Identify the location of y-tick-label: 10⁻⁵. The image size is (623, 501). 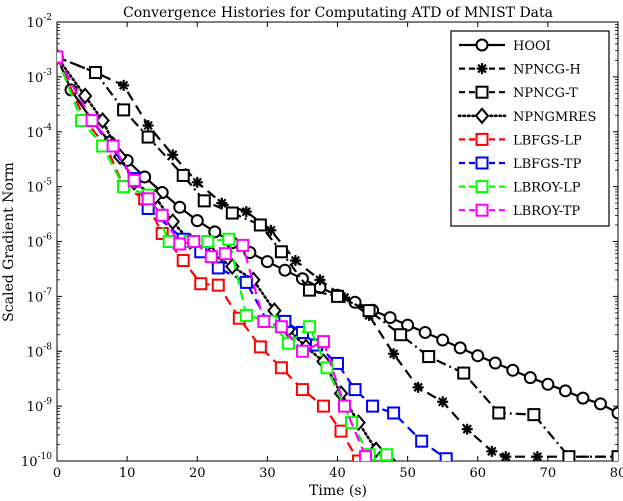
(40, 187).